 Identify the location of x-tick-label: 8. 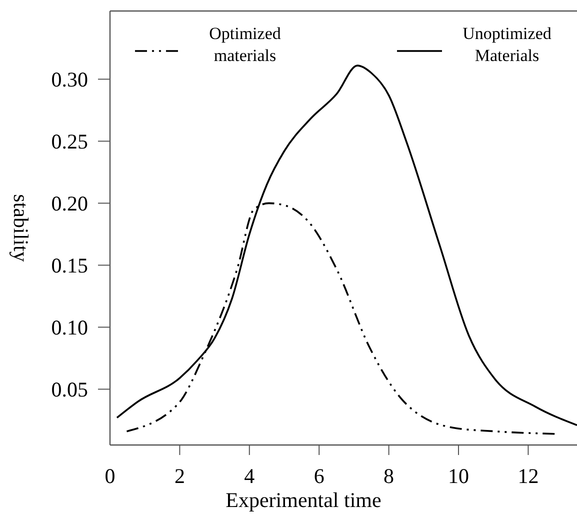
(389, 476).